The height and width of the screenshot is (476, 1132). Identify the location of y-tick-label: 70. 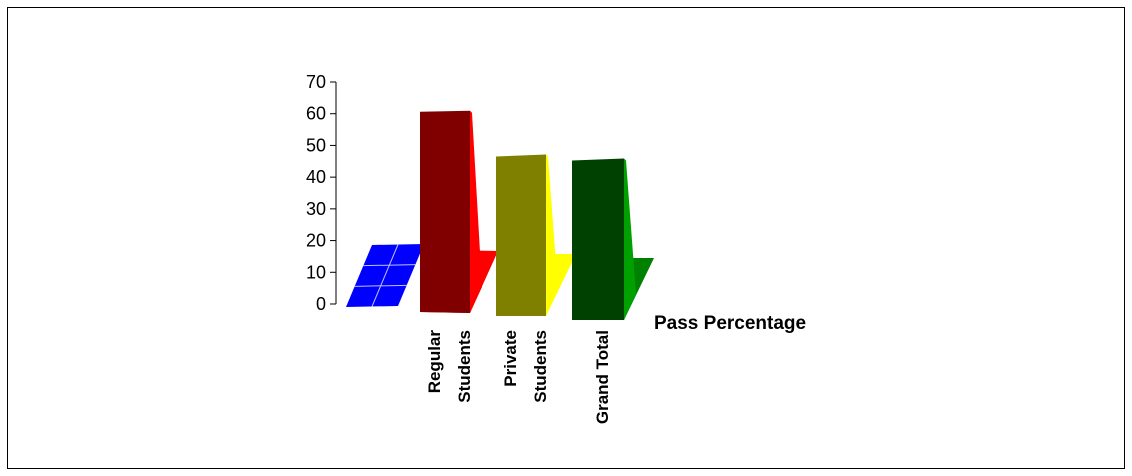
(316, 82).